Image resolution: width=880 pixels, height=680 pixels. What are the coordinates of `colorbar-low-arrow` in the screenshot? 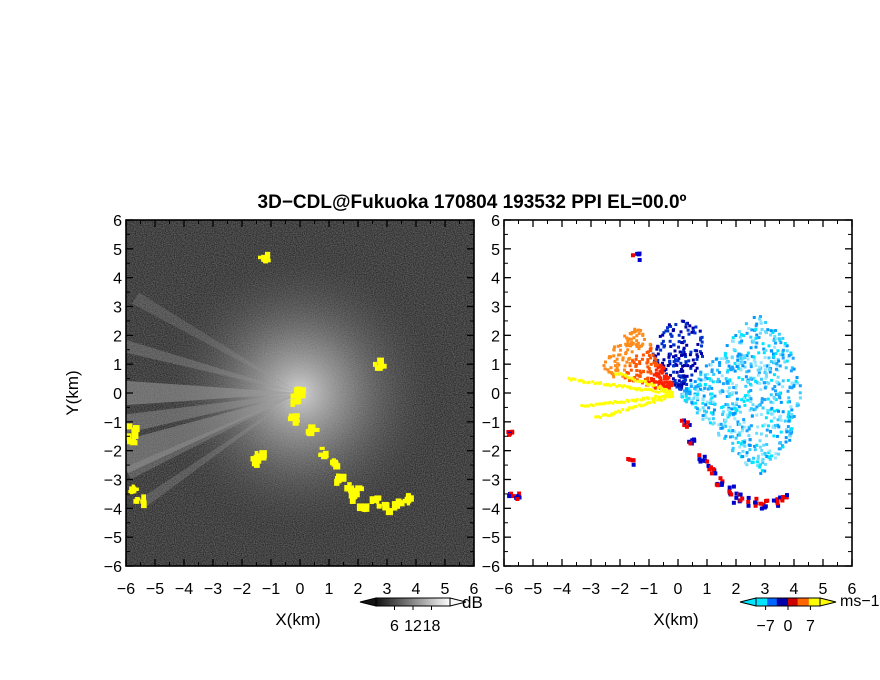 It's located at (368, 602).